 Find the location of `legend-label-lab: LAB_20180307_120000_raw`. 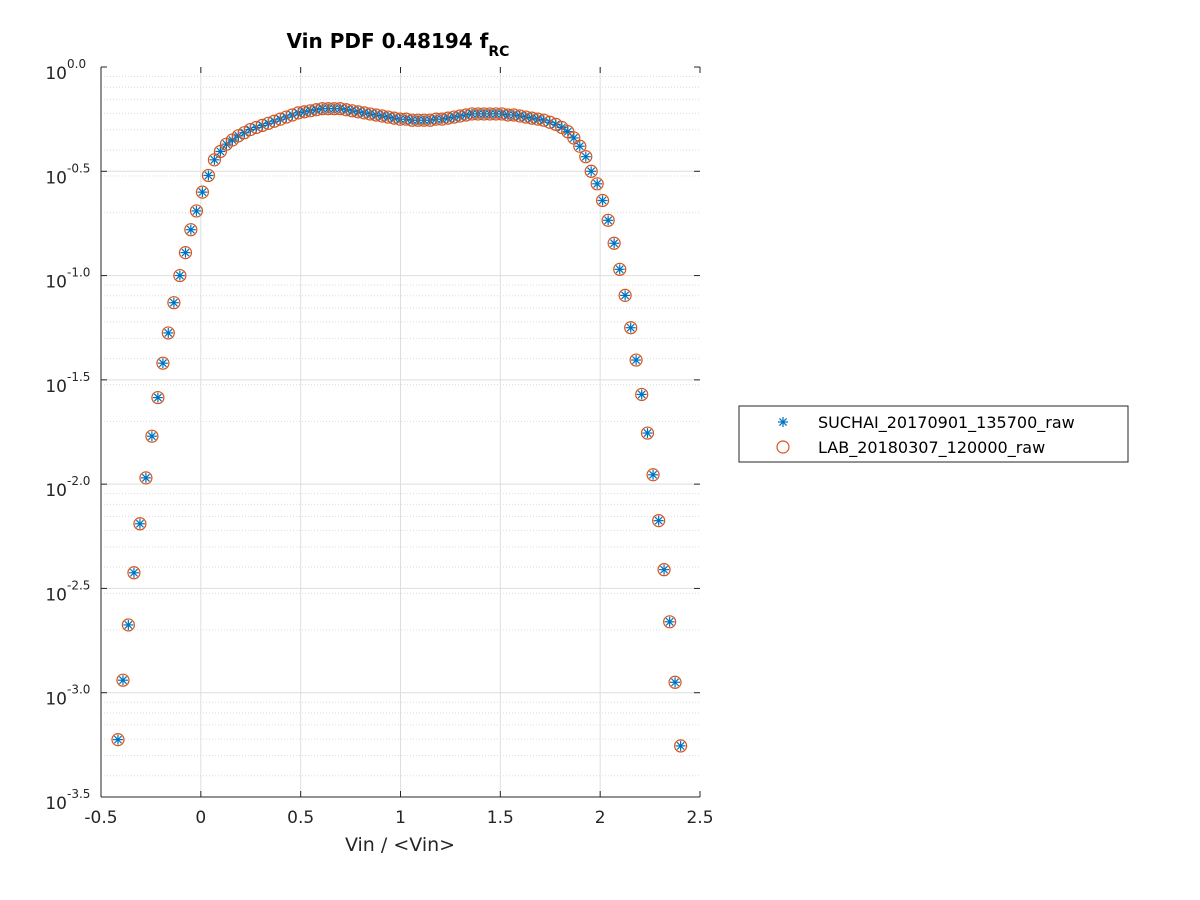

legend-label-lab: LAB_20180307_120000_raw is located at coordinates (931, 448).